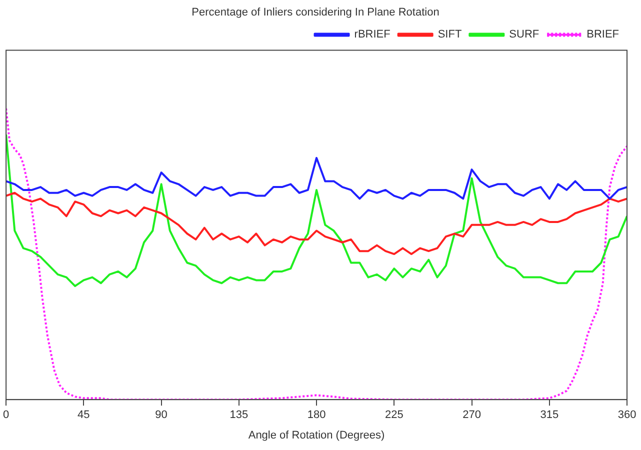 Image resolution: width=641 pixels, height=450 pixels. I want to click on x-tick-label: 270, so click(471, 415).